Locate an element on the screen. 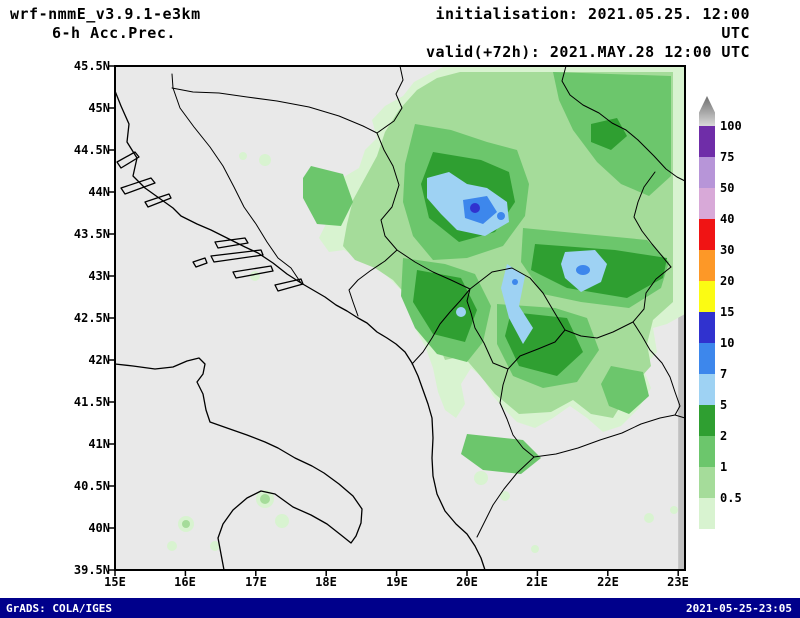  x-tick-label: 21E is located at coordinates (537, 582).